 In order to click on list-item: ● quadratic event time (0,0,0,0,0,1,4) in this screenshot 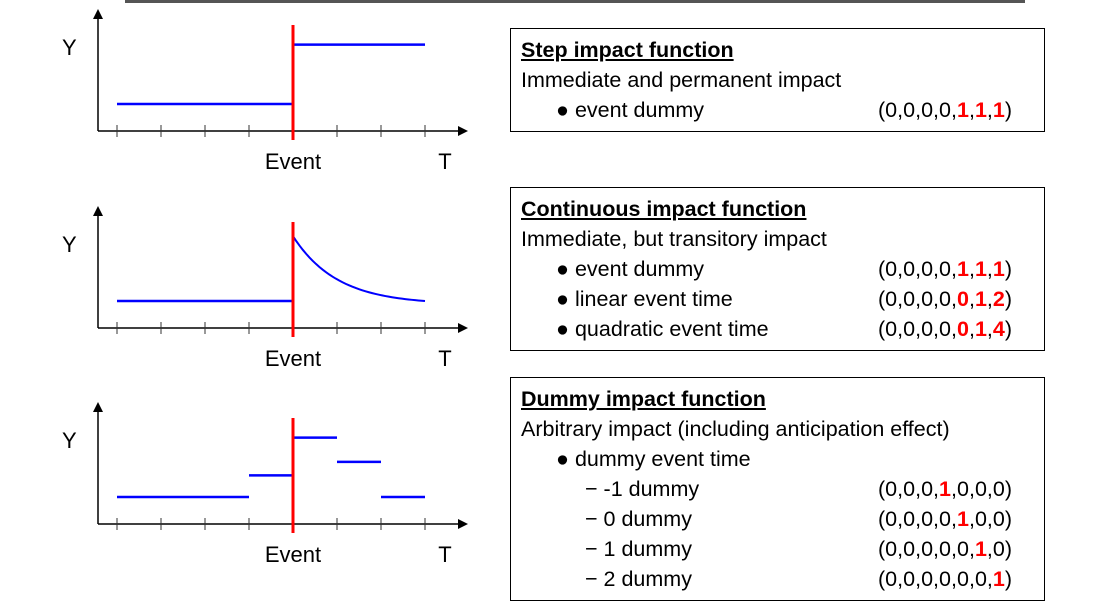, I will do `click(777, 329)`.